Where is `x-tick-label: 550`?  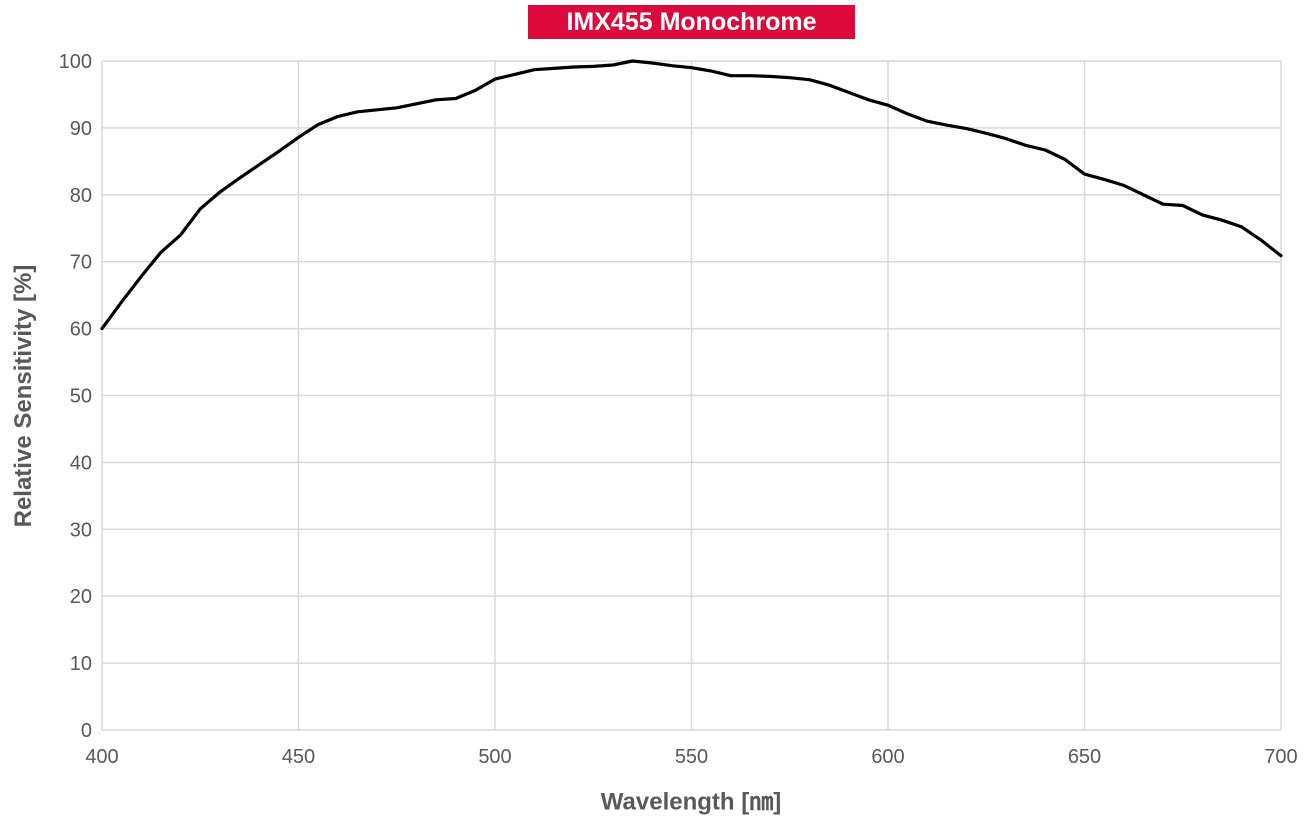
x-tick-label: 550 is located at coordinates (691, 757).